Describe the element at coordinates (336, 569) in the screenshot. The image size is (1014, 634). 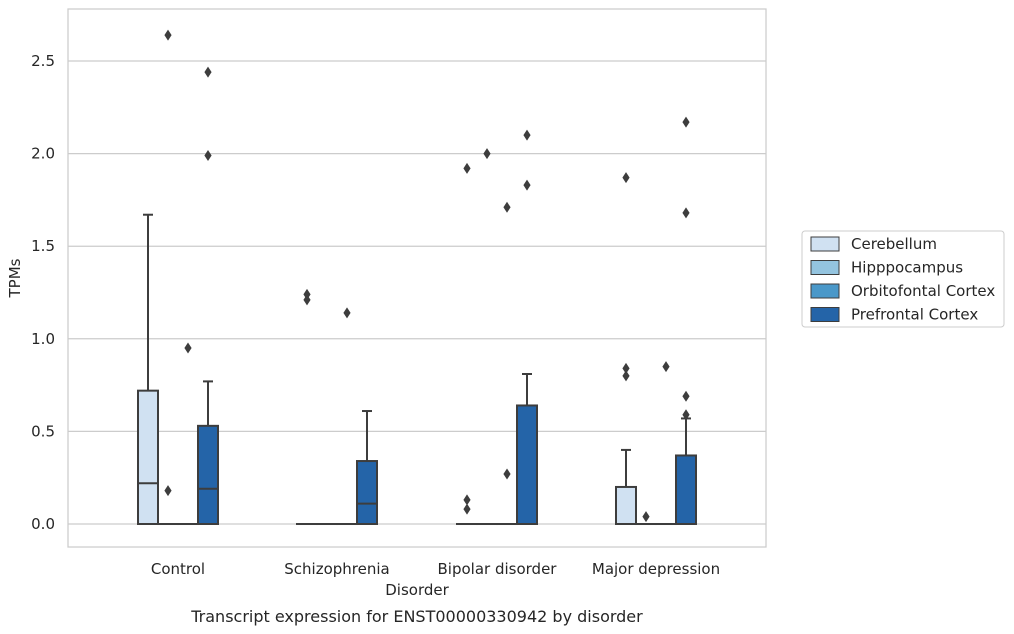
I see `x-tick-label: Schizophrenia` at that location.